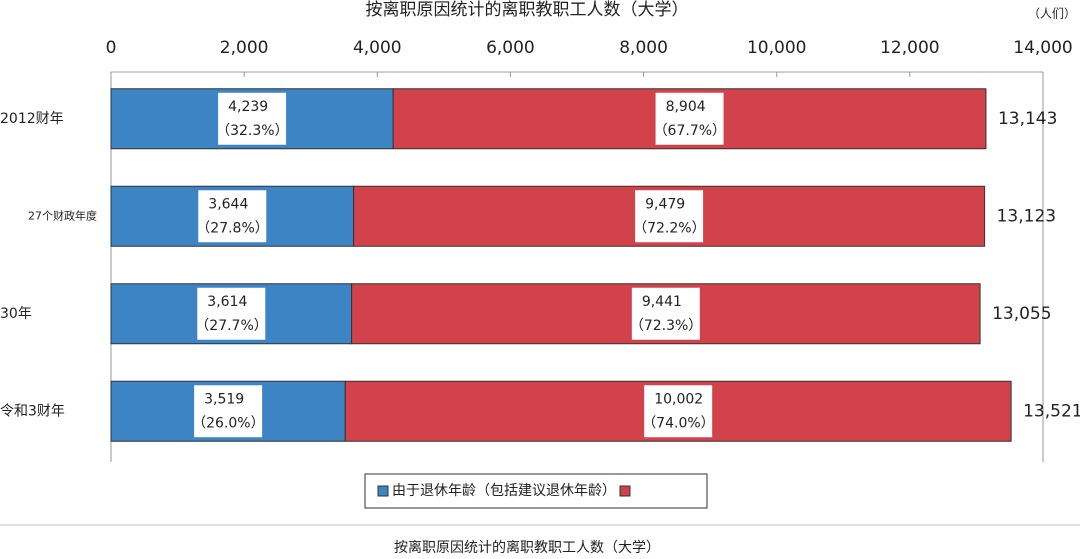  Describe the element at coordinates (1042, 48) in the screenshot. I see `x-tick-label: 14,000` at that location.